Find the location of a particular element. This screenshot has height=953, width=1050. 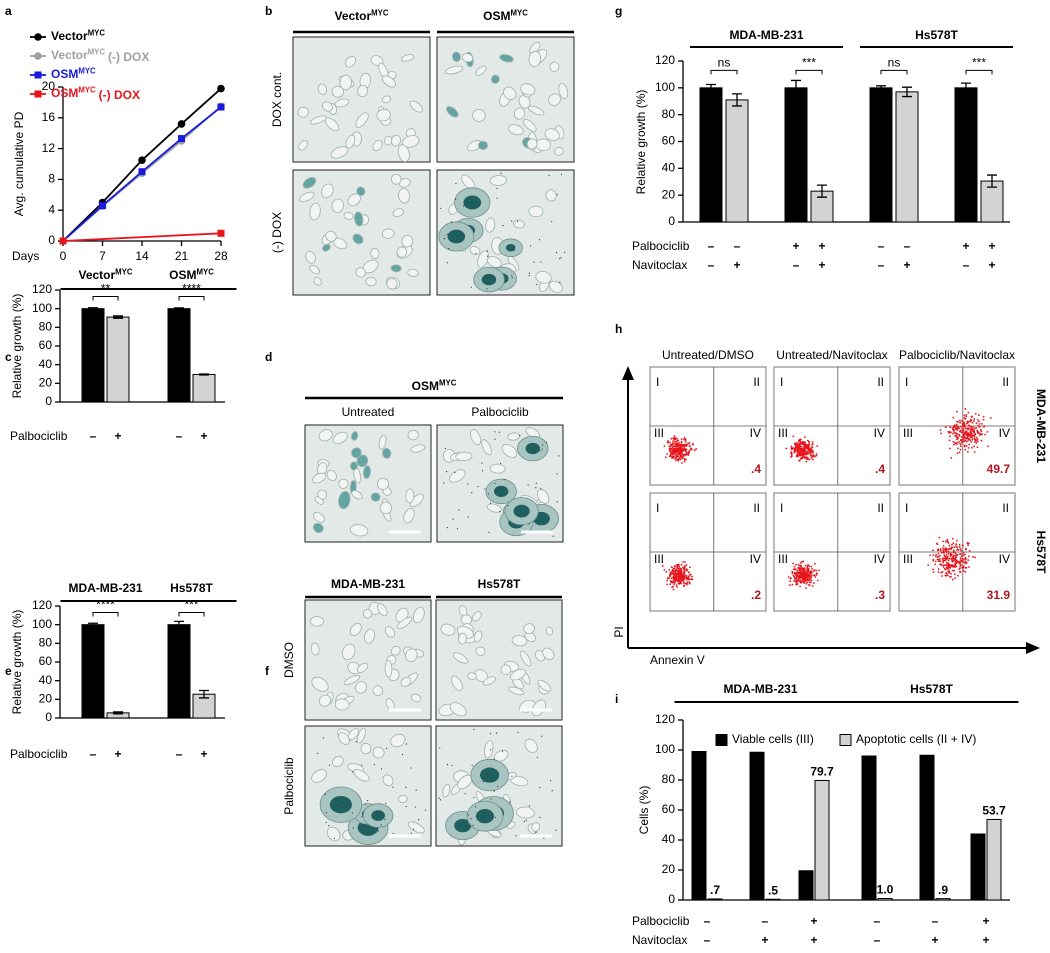

arrow-head is located at coordinates (628, 373).